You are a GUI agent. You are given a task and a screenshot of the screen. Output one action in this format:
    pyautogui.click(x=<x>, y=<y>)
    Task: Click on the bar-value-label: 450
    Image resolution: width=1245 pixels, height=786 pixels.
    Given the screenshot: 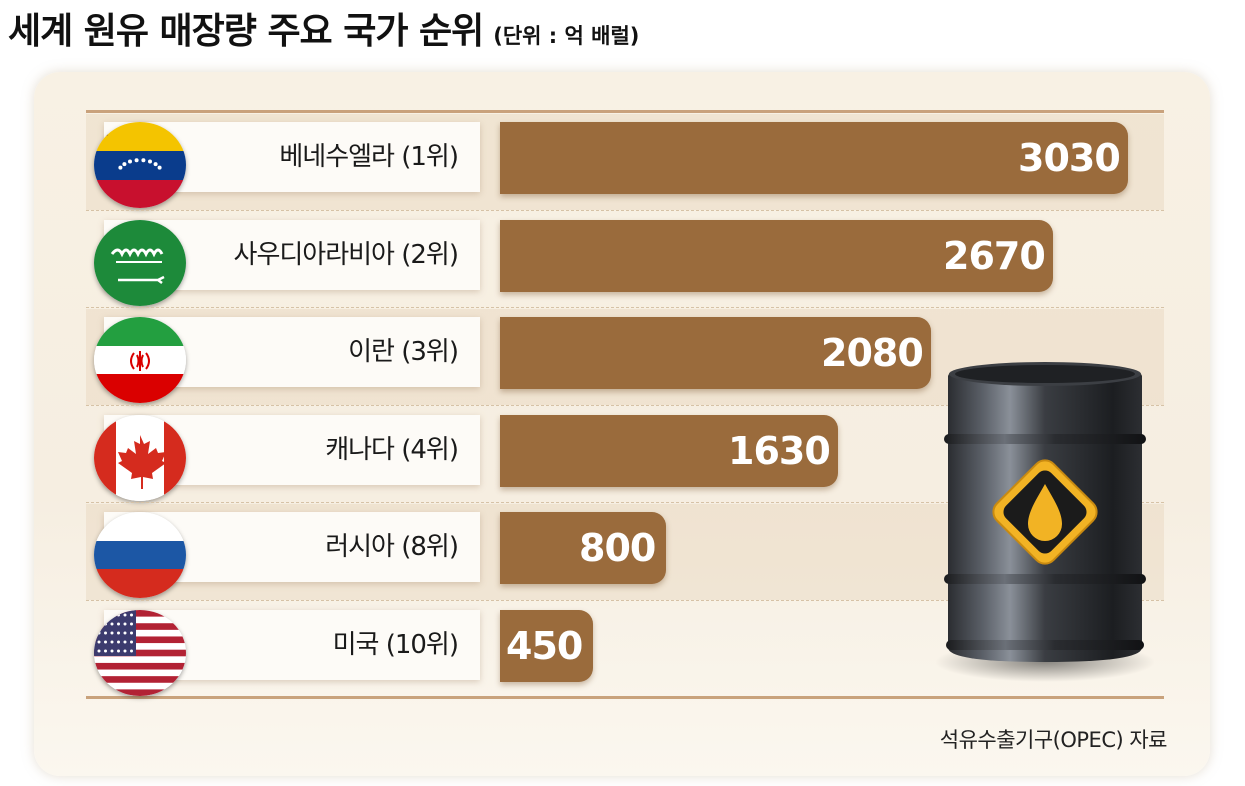 What is the action you would take?
    pyautogui.click(x=544, y=646)
    